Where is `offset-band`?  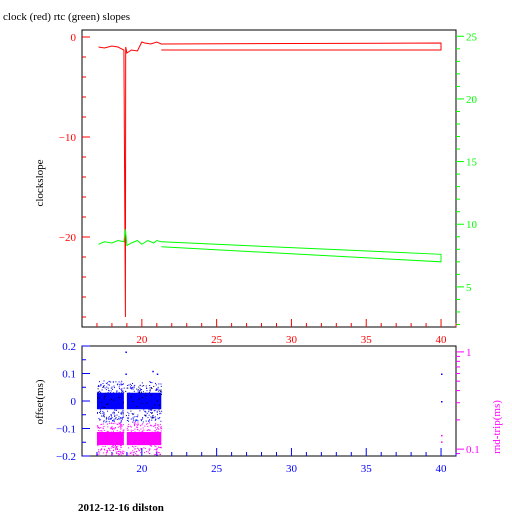
offset-band is located at coordinates (144, 401).